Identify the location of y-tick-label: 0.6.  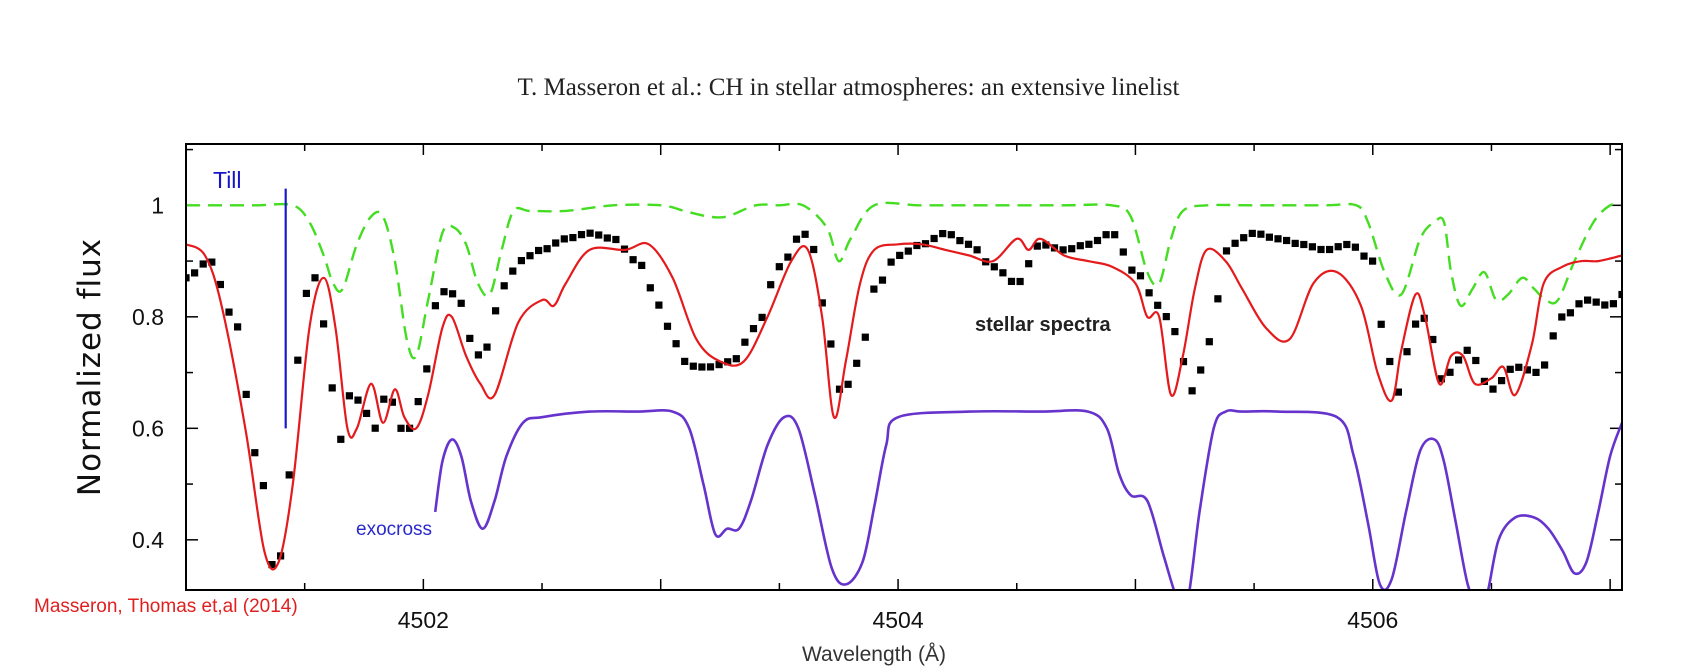
(148, 428).